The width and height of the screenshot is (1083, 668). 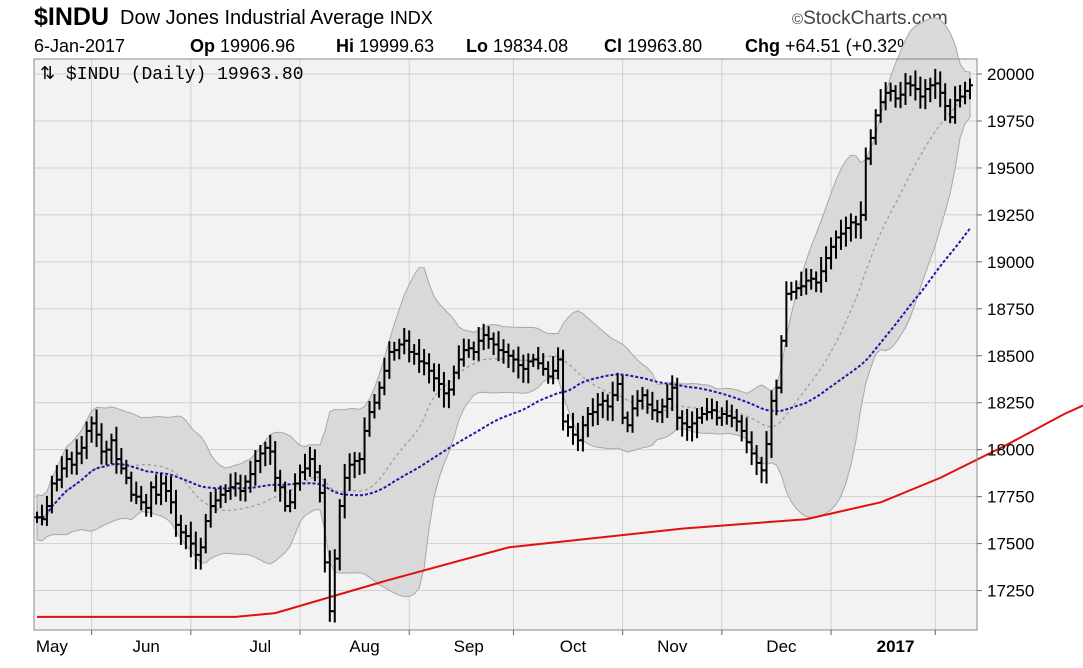 I want to click on brand-name: StockCharts.com, so click(x=875, y=18).